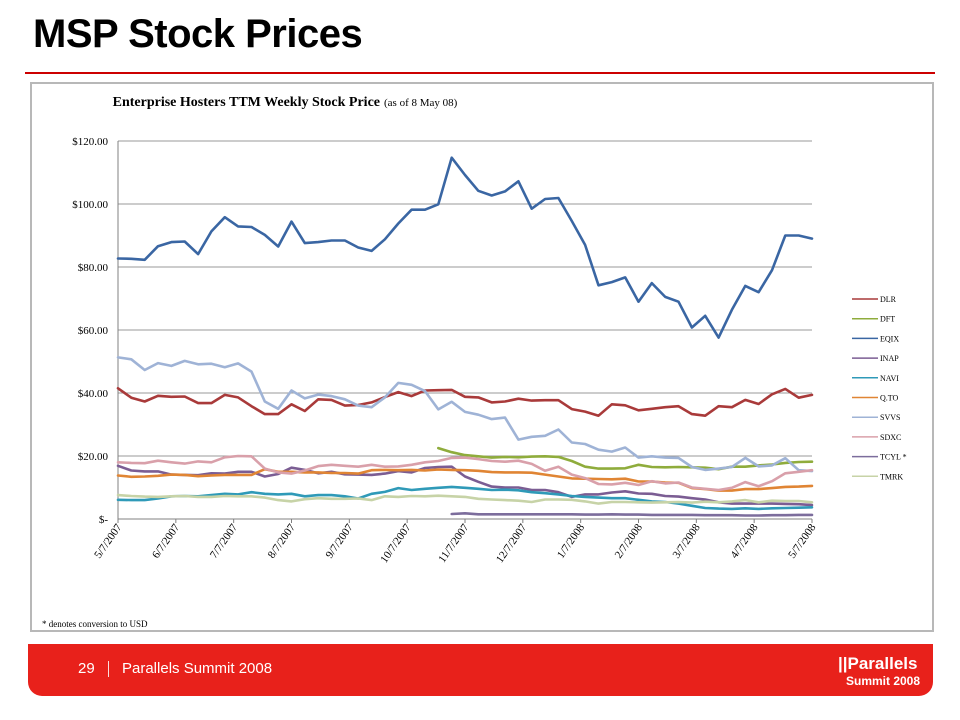 This screenshot has height=720, width=960. Describe the element at coordinates (889, 358) in the screenshot. I see `legend-label: INAP` at that location.